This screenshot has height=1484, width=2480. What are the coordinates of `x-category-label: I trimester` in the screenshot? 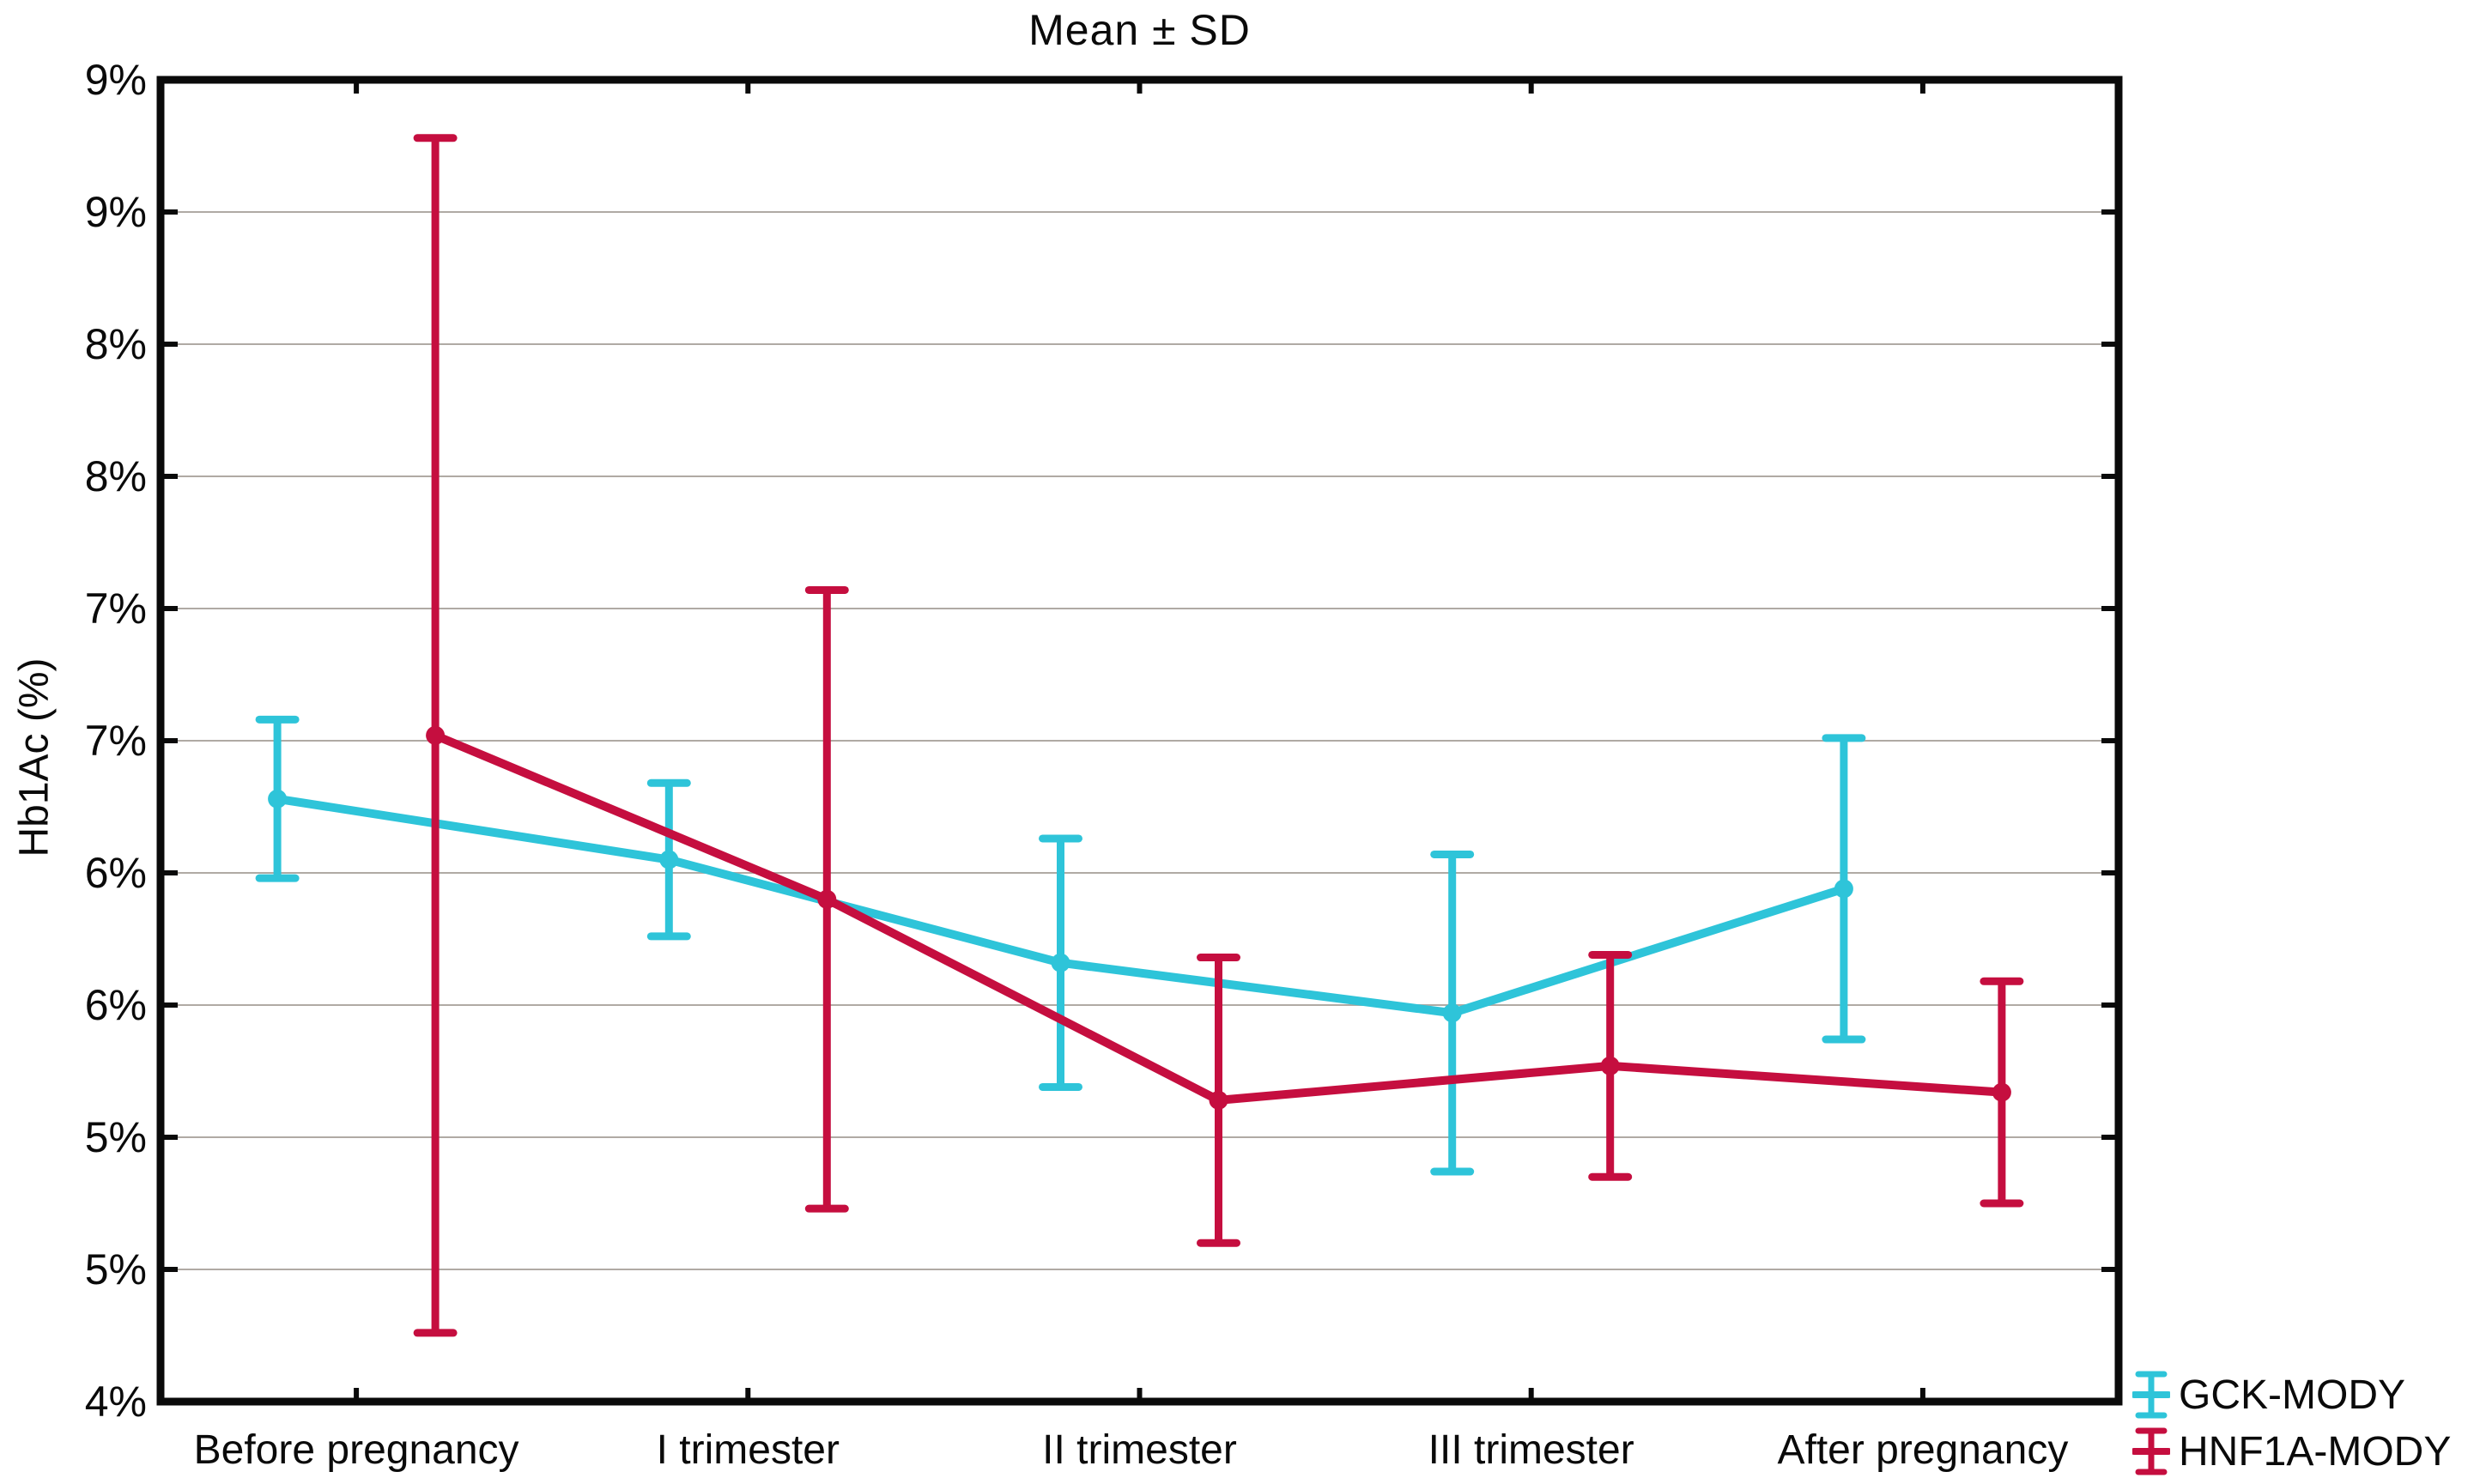 It's located at (749, 1450).